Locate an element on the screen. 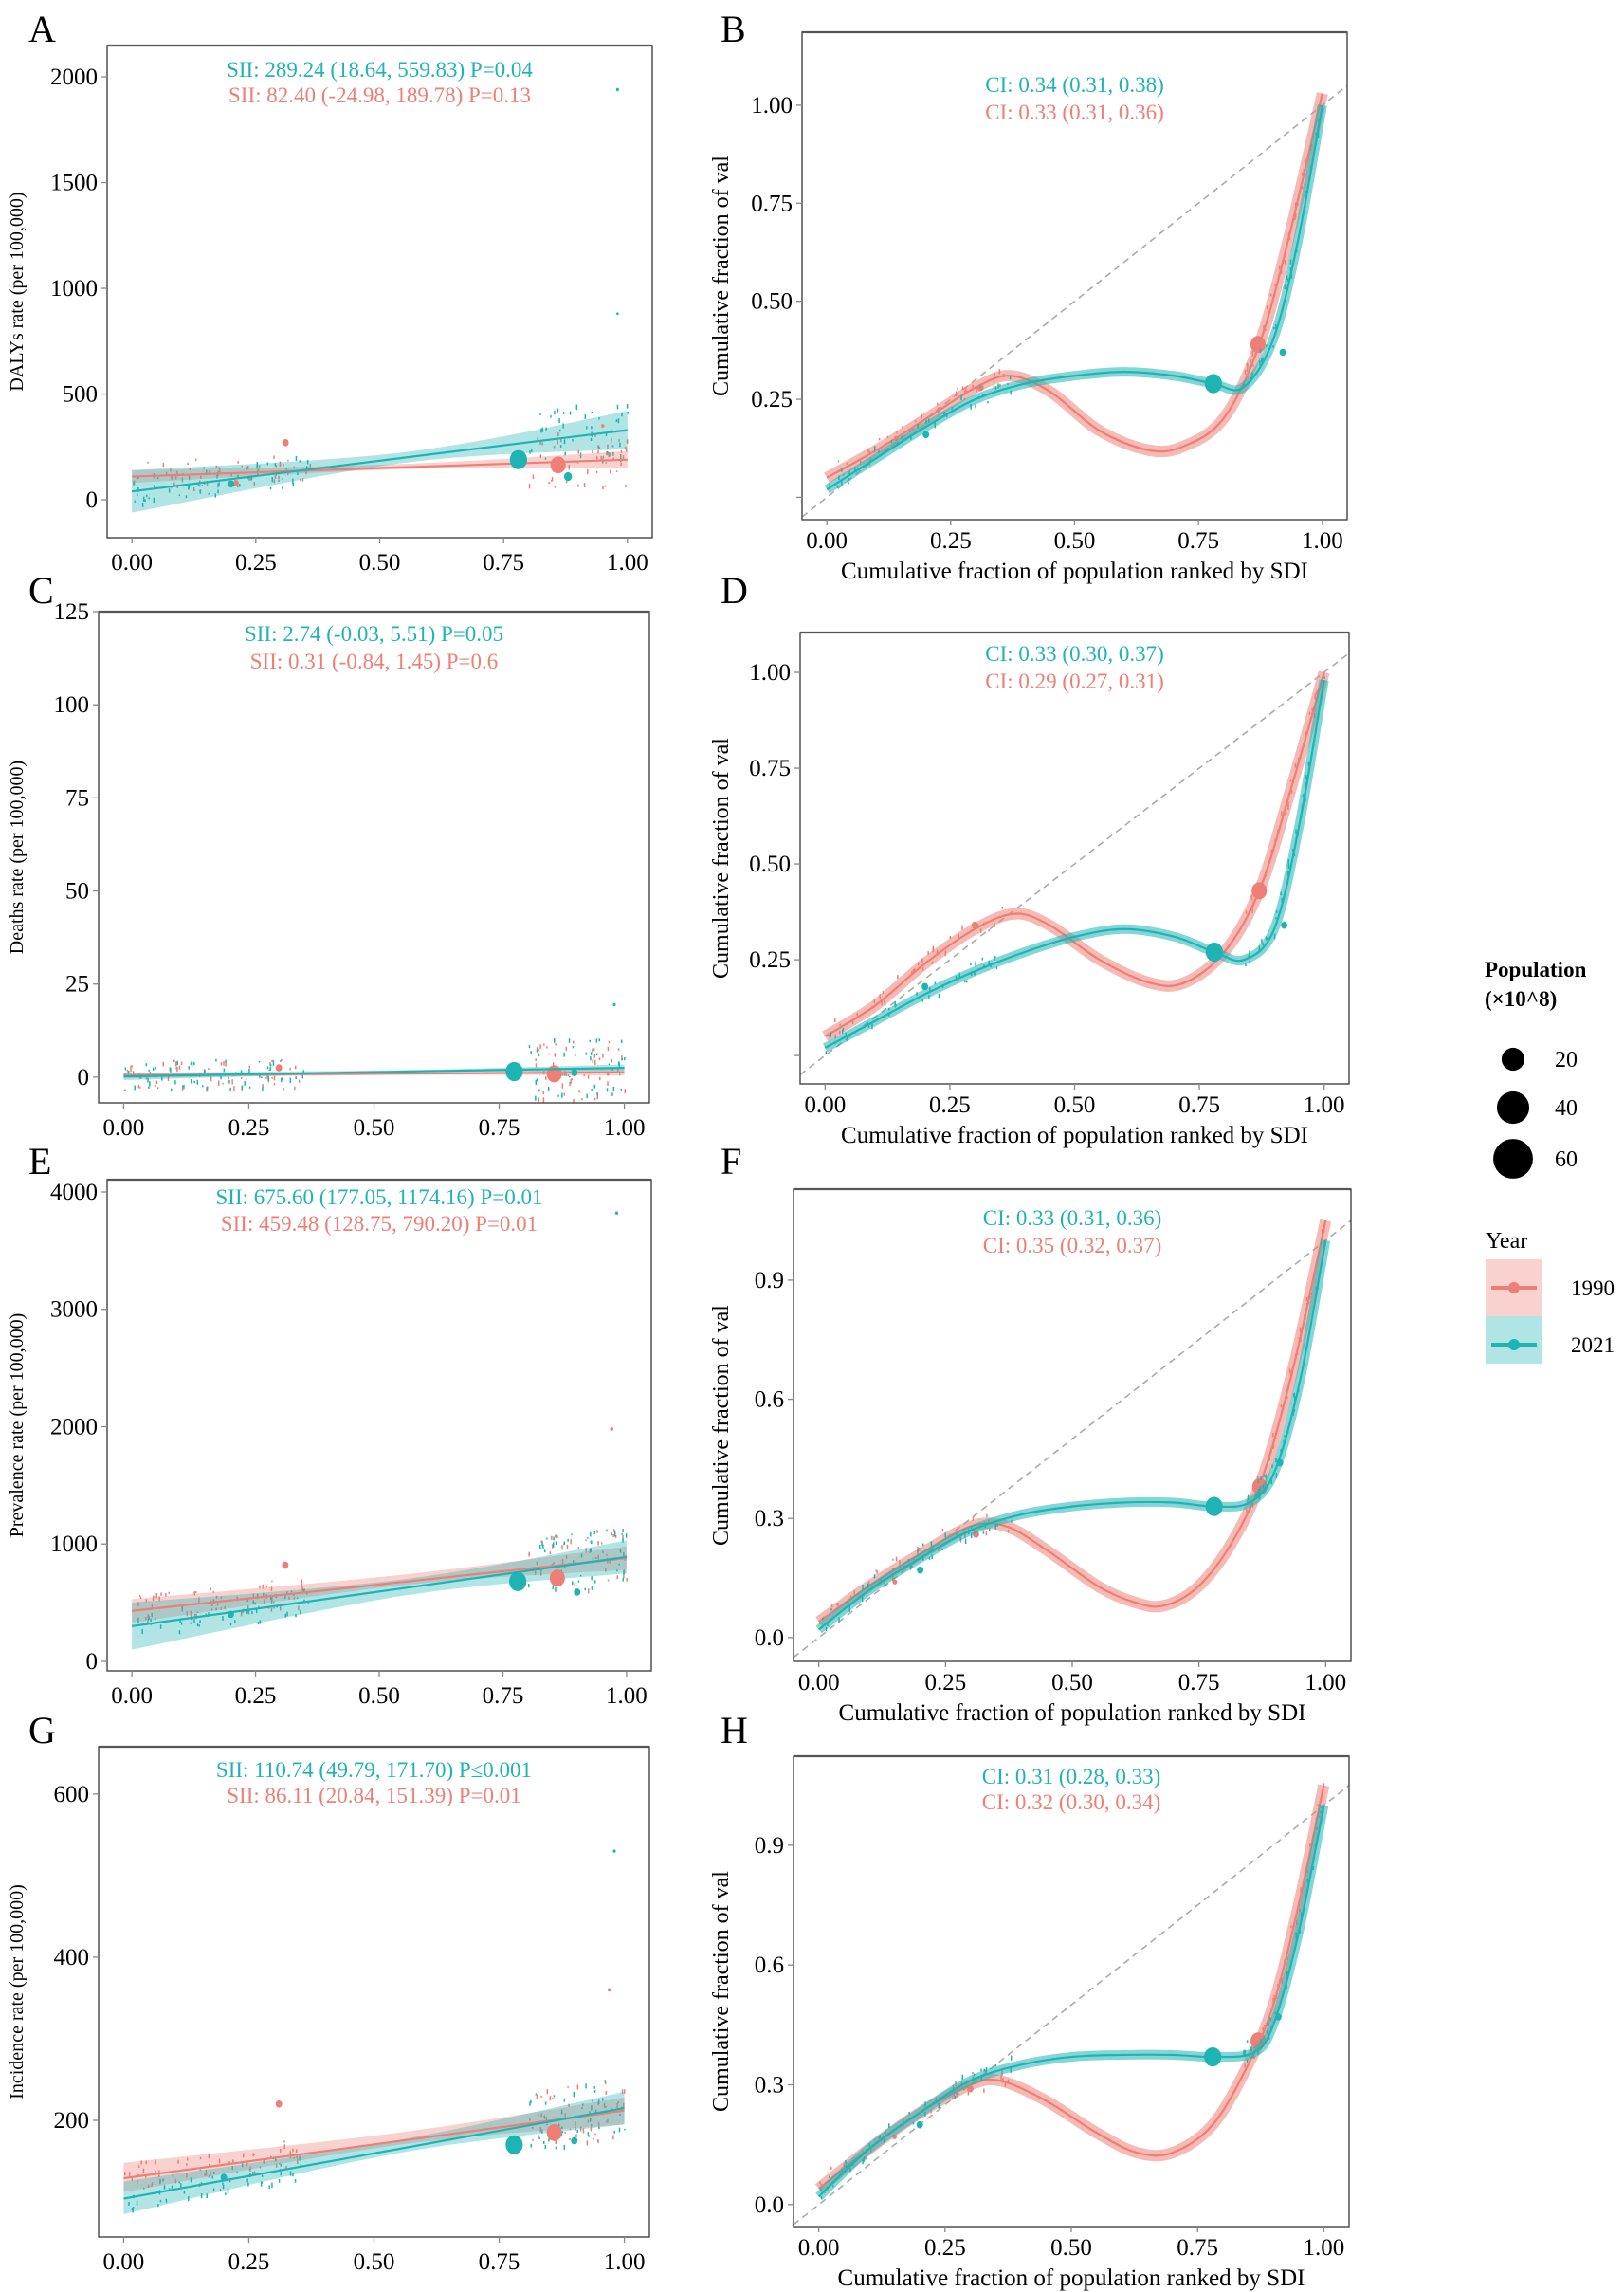 The height and width of the screenshot is (2292, 1624). concentration-curve-2021 is located at coordinates (1071, 2002).